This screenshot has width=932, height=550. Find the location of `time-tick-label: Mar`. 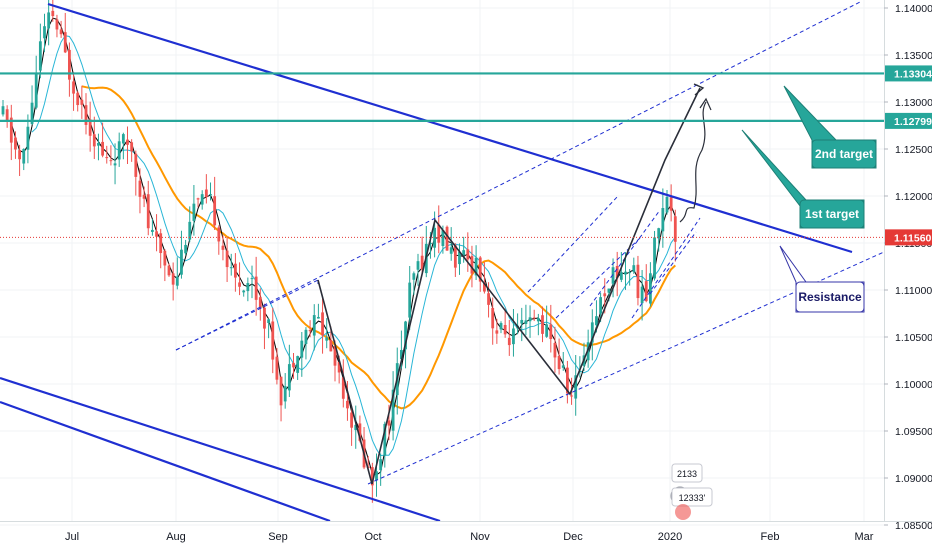

time-tick-label: Mar is located at coordinates (864, 537).